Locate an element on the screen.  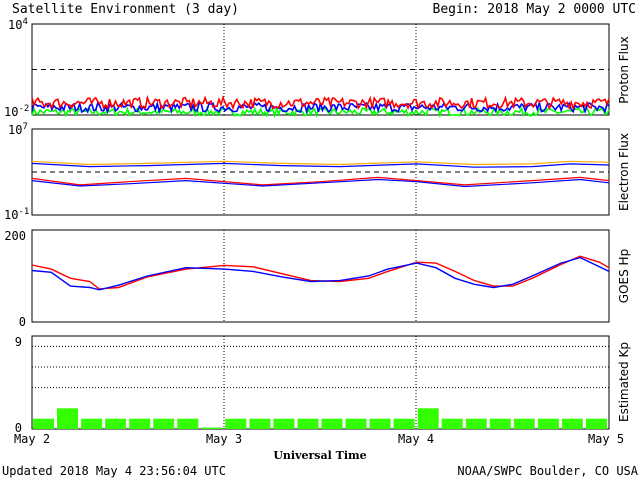
estimated-kp-label: Estimated Kp is located at coordinates (624, 382).